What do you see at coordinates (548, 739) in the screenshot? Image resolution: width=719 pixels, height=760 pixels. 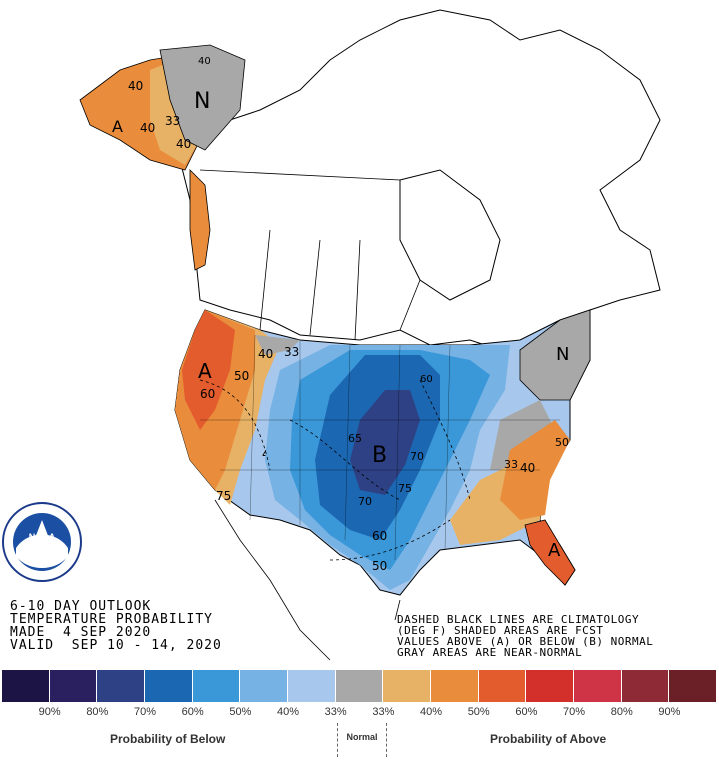 I see `above-caption: Probability of Above` at bounding box center [548, 739].